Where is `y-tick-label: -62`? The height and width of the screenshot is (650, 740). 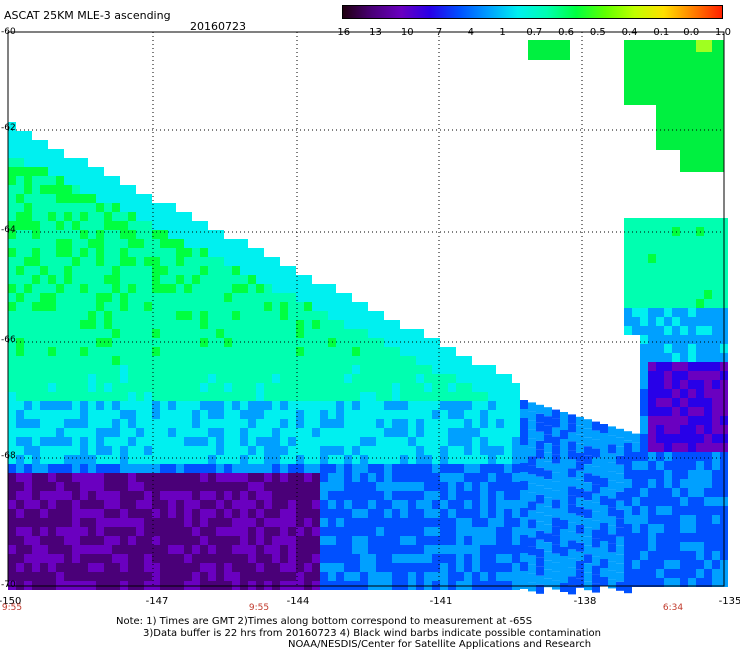
y-tick-label: -62 is located at coordinates (8, 128).